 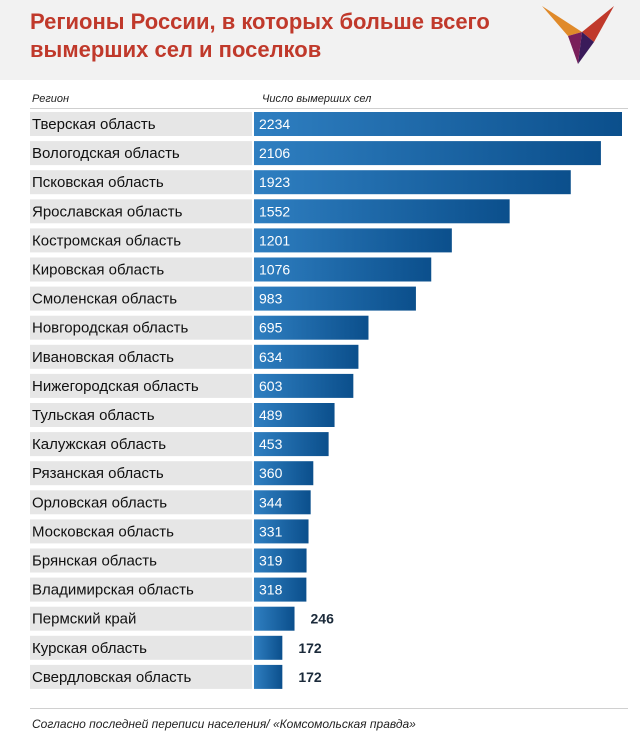 I want to click on value-label: 331, so click(x=271, y=531).